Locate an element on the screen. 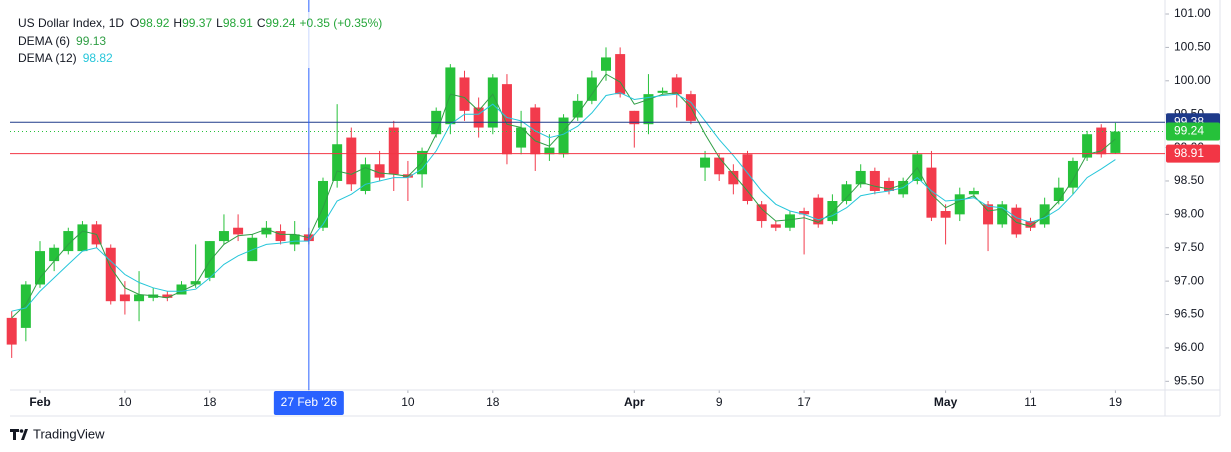 The image size is (1231, 452). x-tick-label: 9 is located at coordinates (719, 402).